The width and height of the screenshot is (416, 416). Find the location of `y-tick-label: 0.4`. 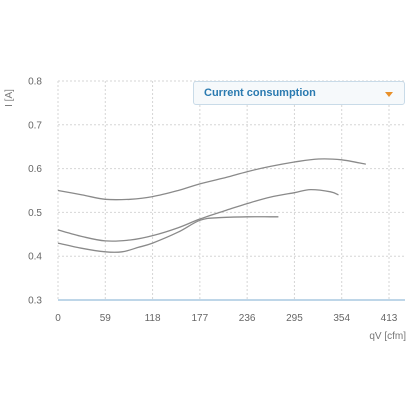

y-tick-label: 0.4 is located at coordinates (35, 257).